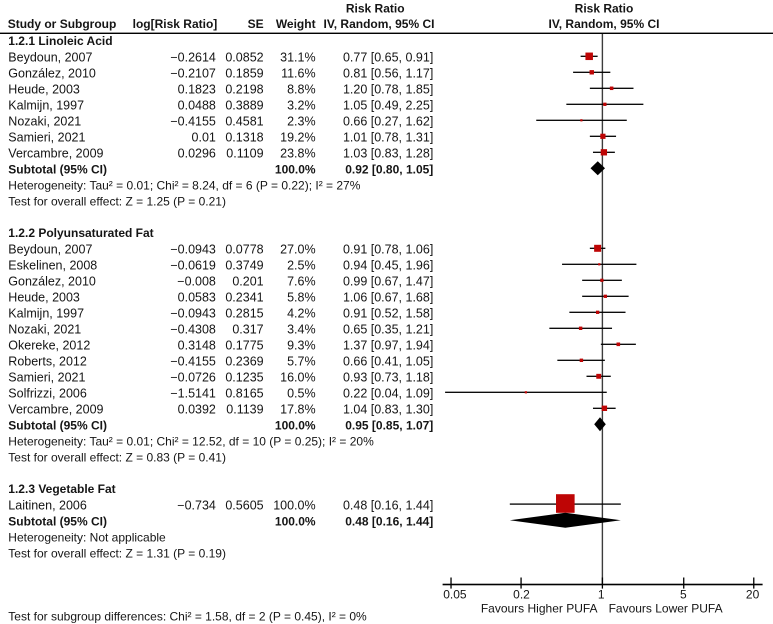 This screenshot has width=773, height=624. Describe the element at coordinates (301, 106) in the screenshot. I see `svg-text: 3.2%` at that location.